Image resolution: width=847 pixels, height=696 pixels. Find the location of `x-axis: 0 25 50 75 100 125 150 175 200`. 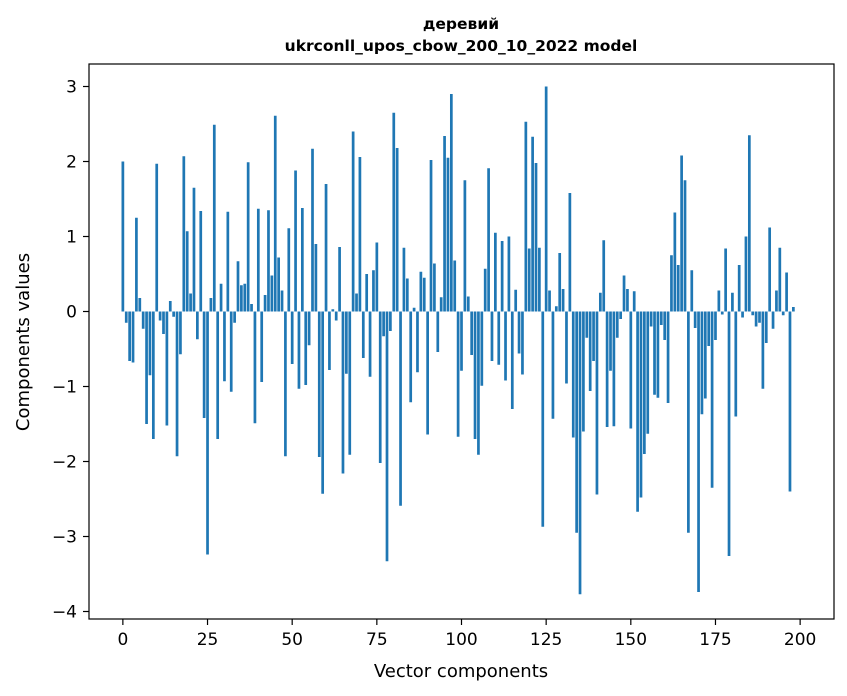

x-axis: 0 25 50 75 100 125 150 175 200 is located at coordinates (466, 634).